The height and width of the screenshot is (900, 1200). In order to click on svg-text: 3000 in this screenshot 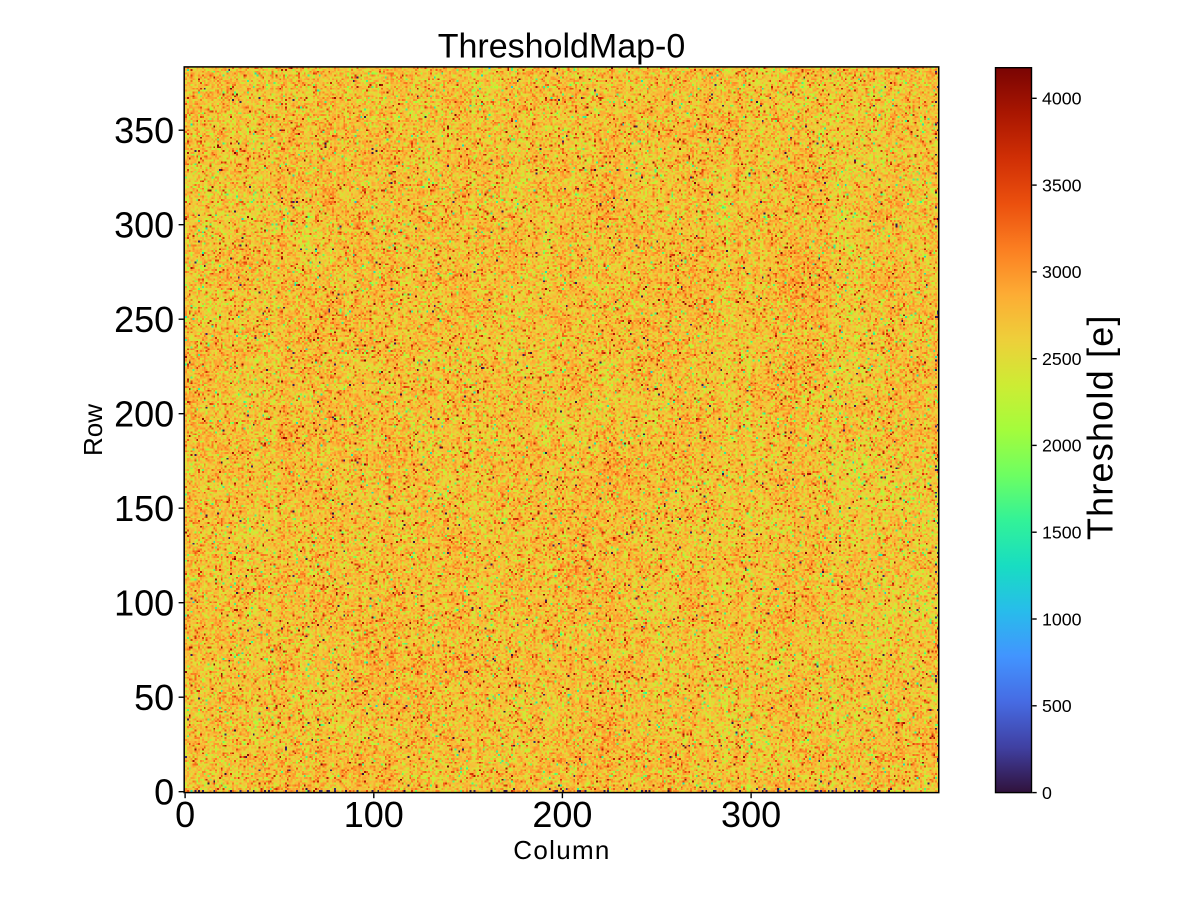, I will do `click(1062, 272)`.